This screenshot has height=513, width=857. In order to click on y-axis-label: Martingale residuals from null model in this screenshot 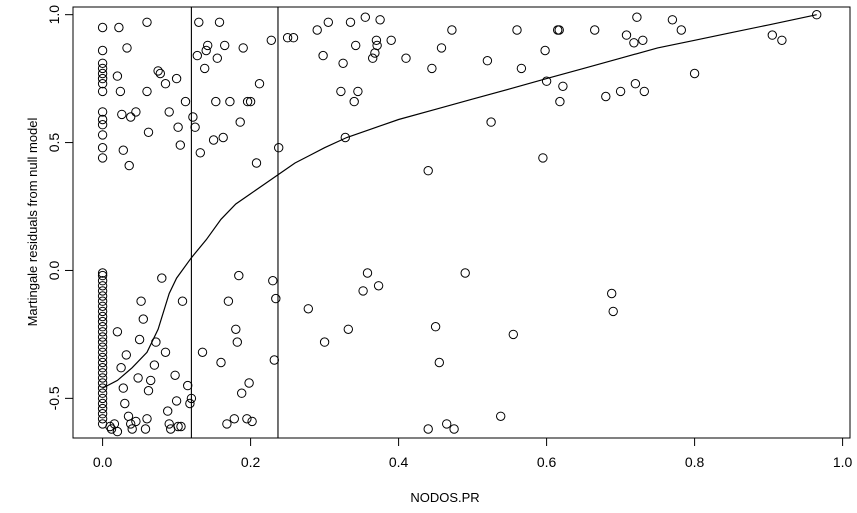, I will do `click(32, 221)`.